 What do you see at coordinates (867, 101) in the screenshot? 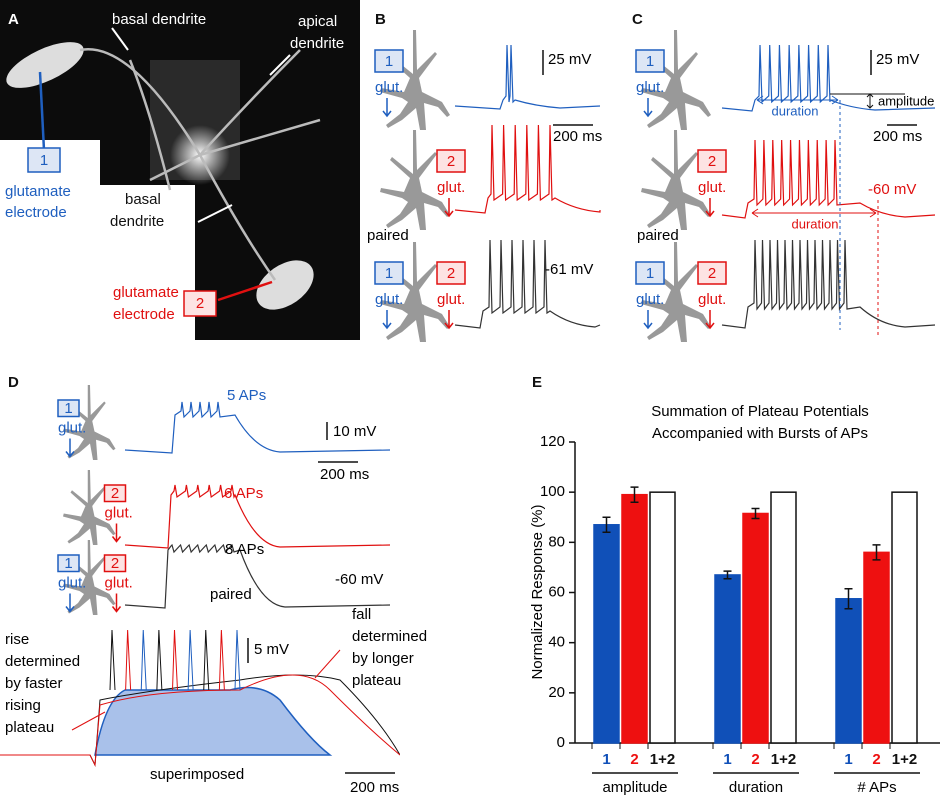
I see `amp-arrow` at bounding box center [867, 101].